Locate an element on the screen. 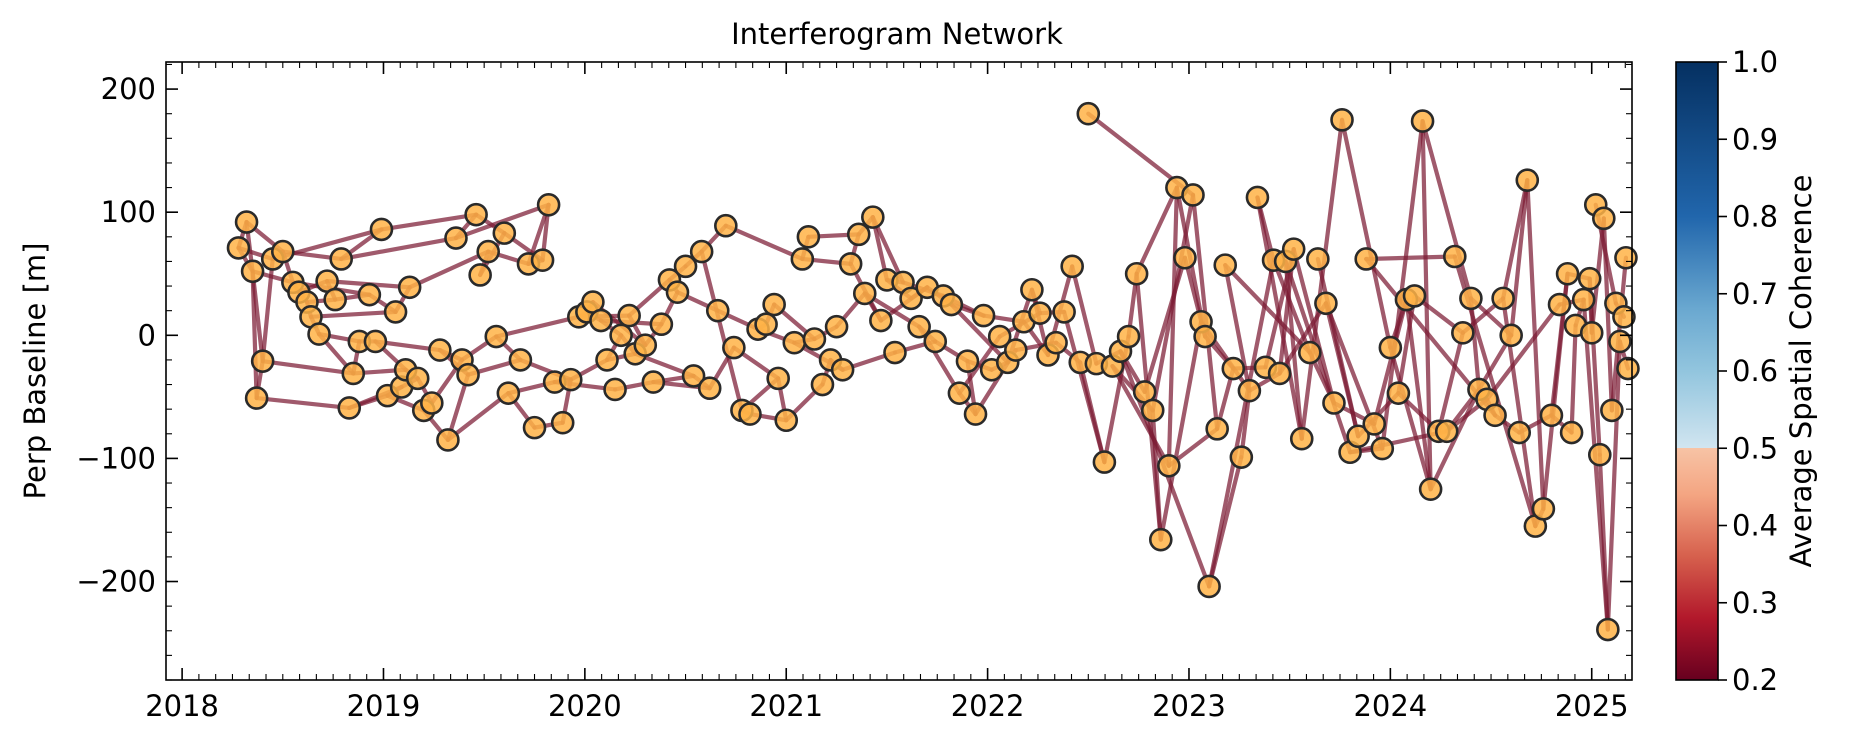 The image size is (1851, 745). colorbar-tick-label: 0.4 is located at coordinates (1755, 526).